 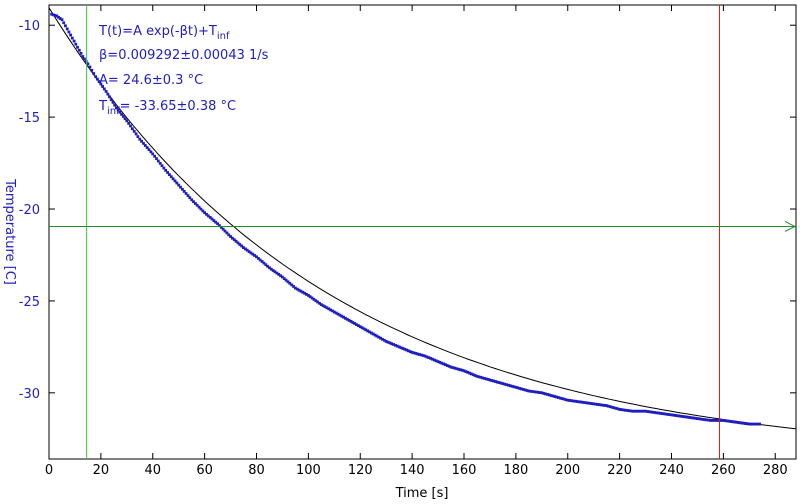 I want to click on x-tick-label: 120, so click(x=360, y=470).